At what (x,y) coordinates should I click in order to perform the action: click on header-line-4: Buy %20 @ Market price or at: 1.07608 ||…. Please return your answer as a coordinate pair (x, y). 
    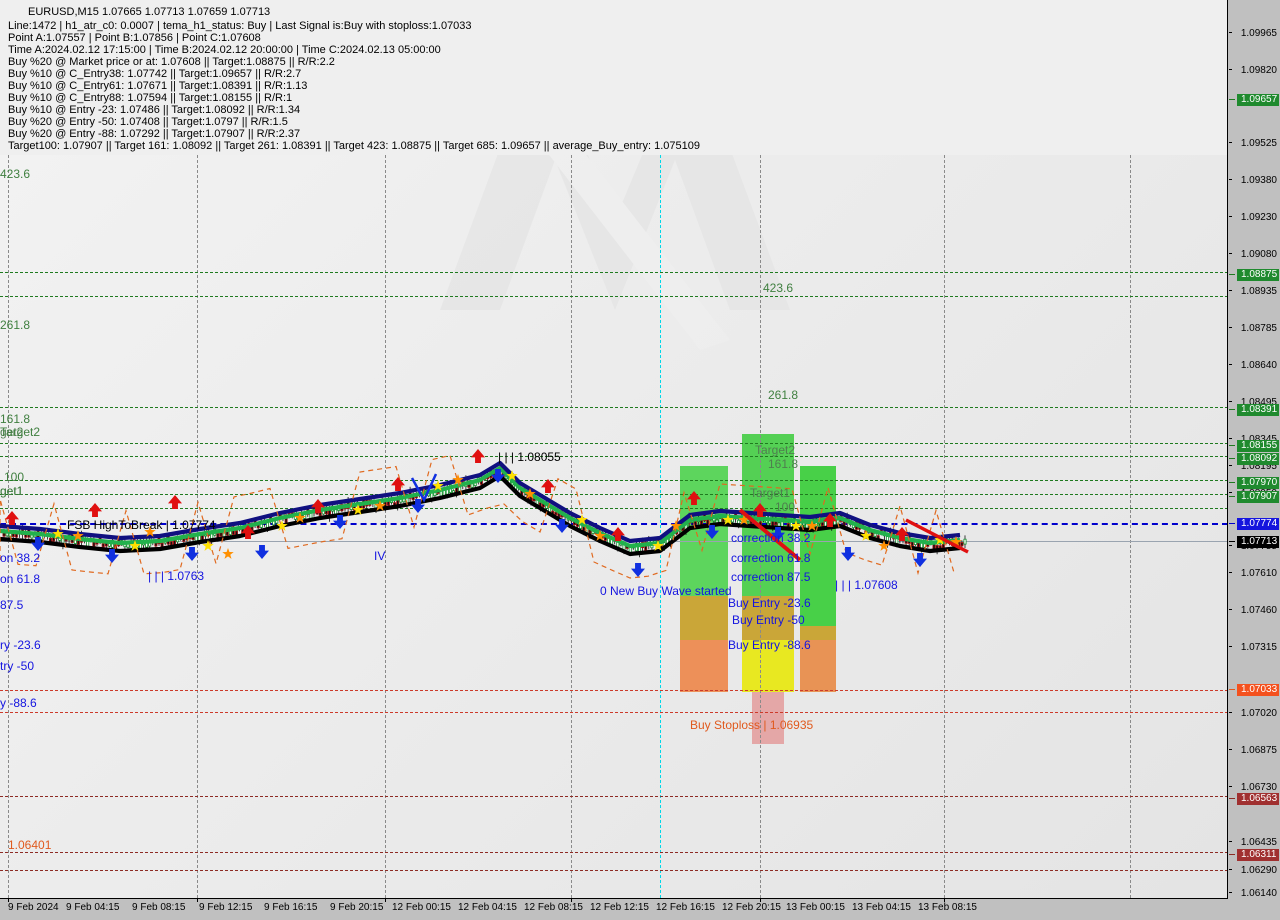
    Looking at the image, I should click on (171, 62).